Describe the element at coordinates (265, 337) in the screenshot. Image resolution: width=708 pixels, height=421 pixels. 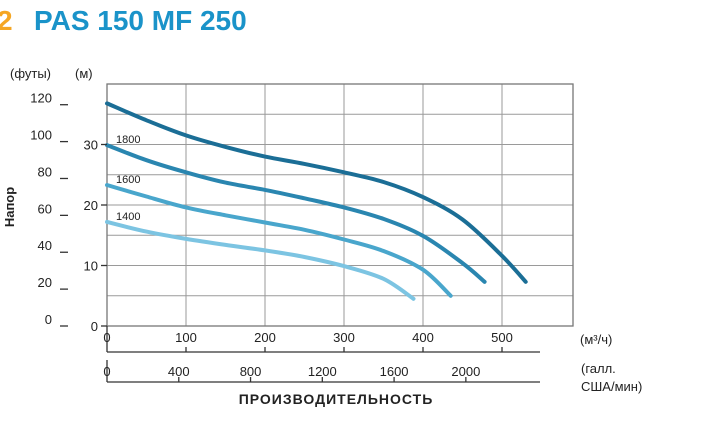
I see `x-tick-m3h-label: 200` at that location.